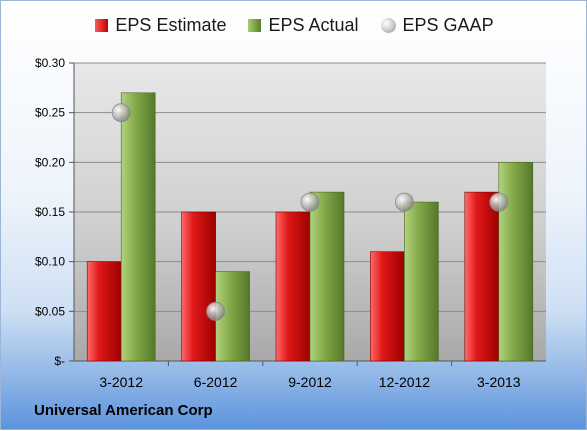 The image size is (587, 431). Describe the element at coordinates (102, 25) in the screenshot. I see `legend-swatch-estimate` at that location.